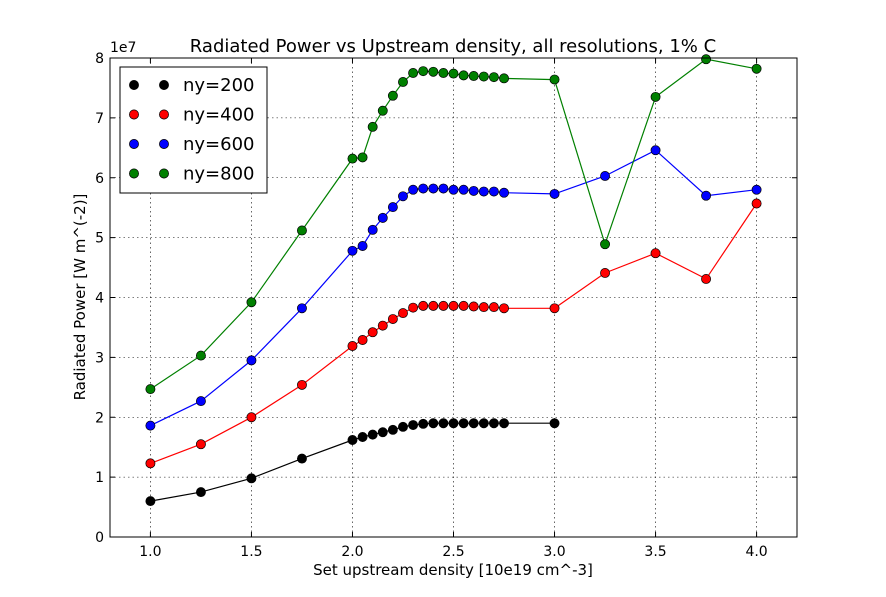  What do you see at coordinates (453, 570) in the screenshot?
I see `x-axis-label: Set upstream density [10e19 cm^-3]` at bounding box center [453, 570].